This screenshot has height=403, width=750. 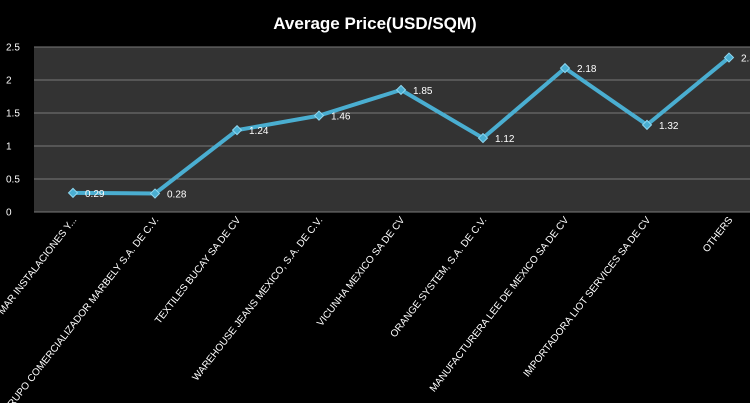 I want to click on data-label: 0.29, so click(x=95, y=194).